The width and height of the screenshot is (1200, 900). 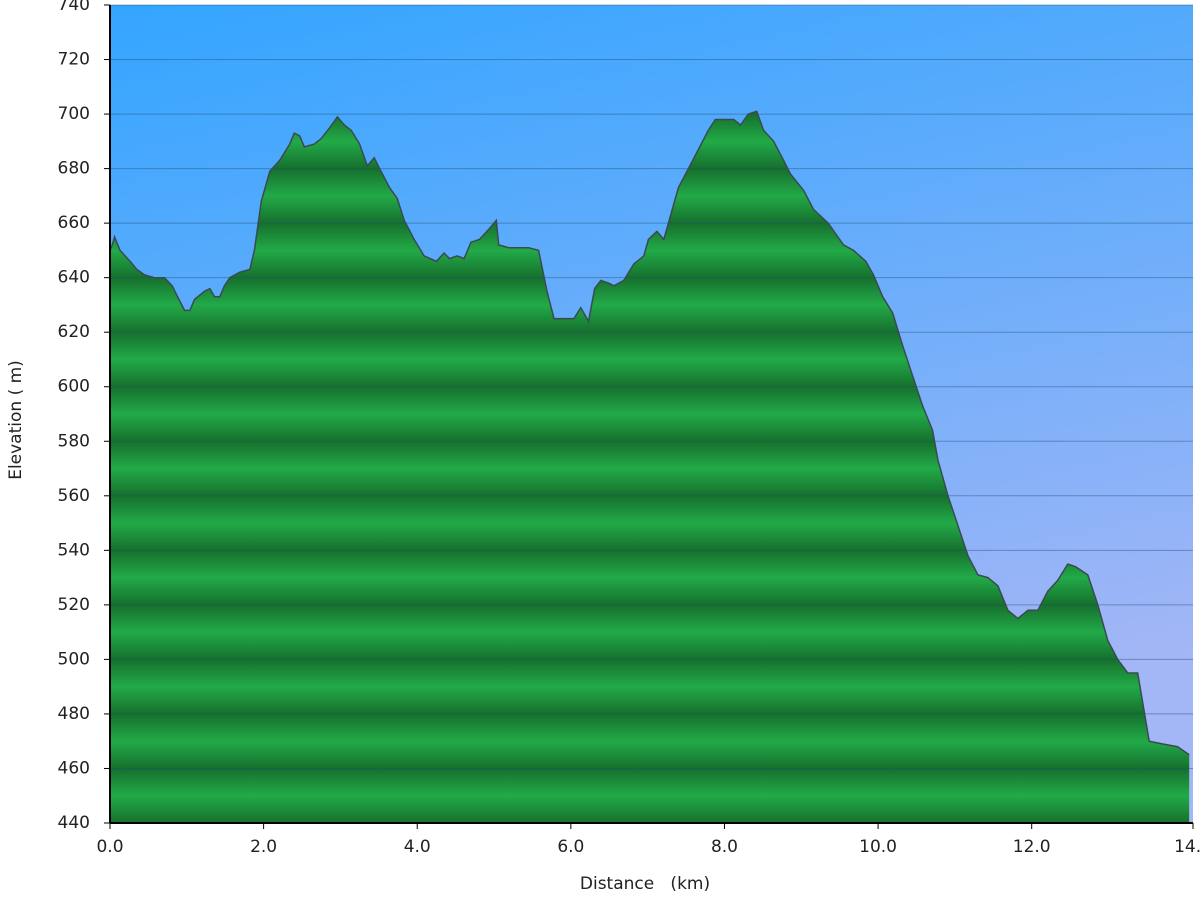 I want to click on y-tick-label: 640, so click(x=74, y=278).